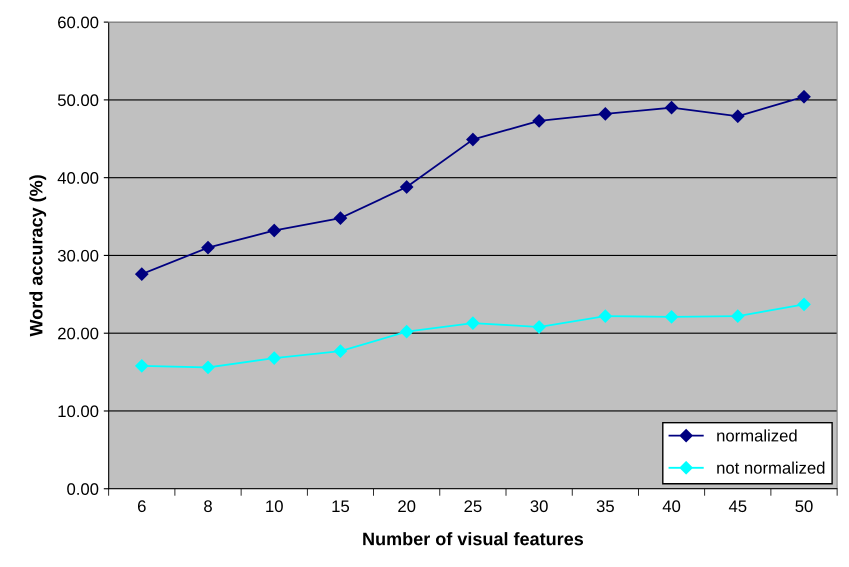 This screenshot has width=849, height=567. What do you see at coordinates (407, 506) in the screenshot?
I see `x-tick-label: 20` at bounding box center [407, 506].